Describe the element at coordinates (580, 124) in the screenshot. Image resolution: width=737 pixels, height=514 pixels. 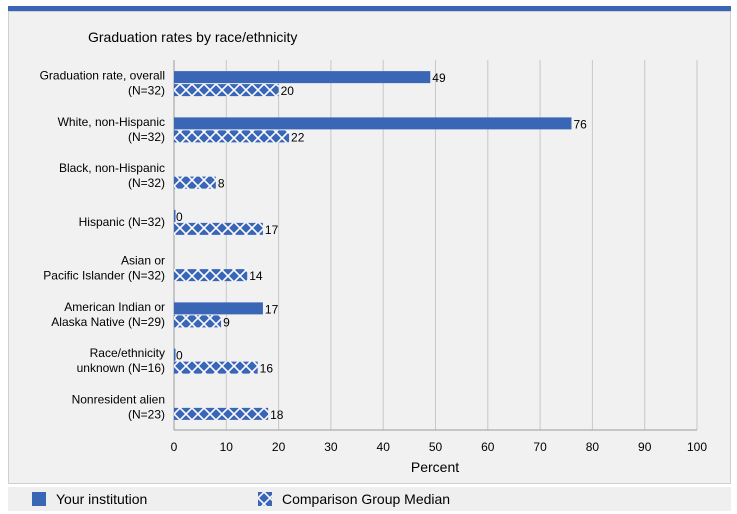
I see `data-label: 76` at that location.